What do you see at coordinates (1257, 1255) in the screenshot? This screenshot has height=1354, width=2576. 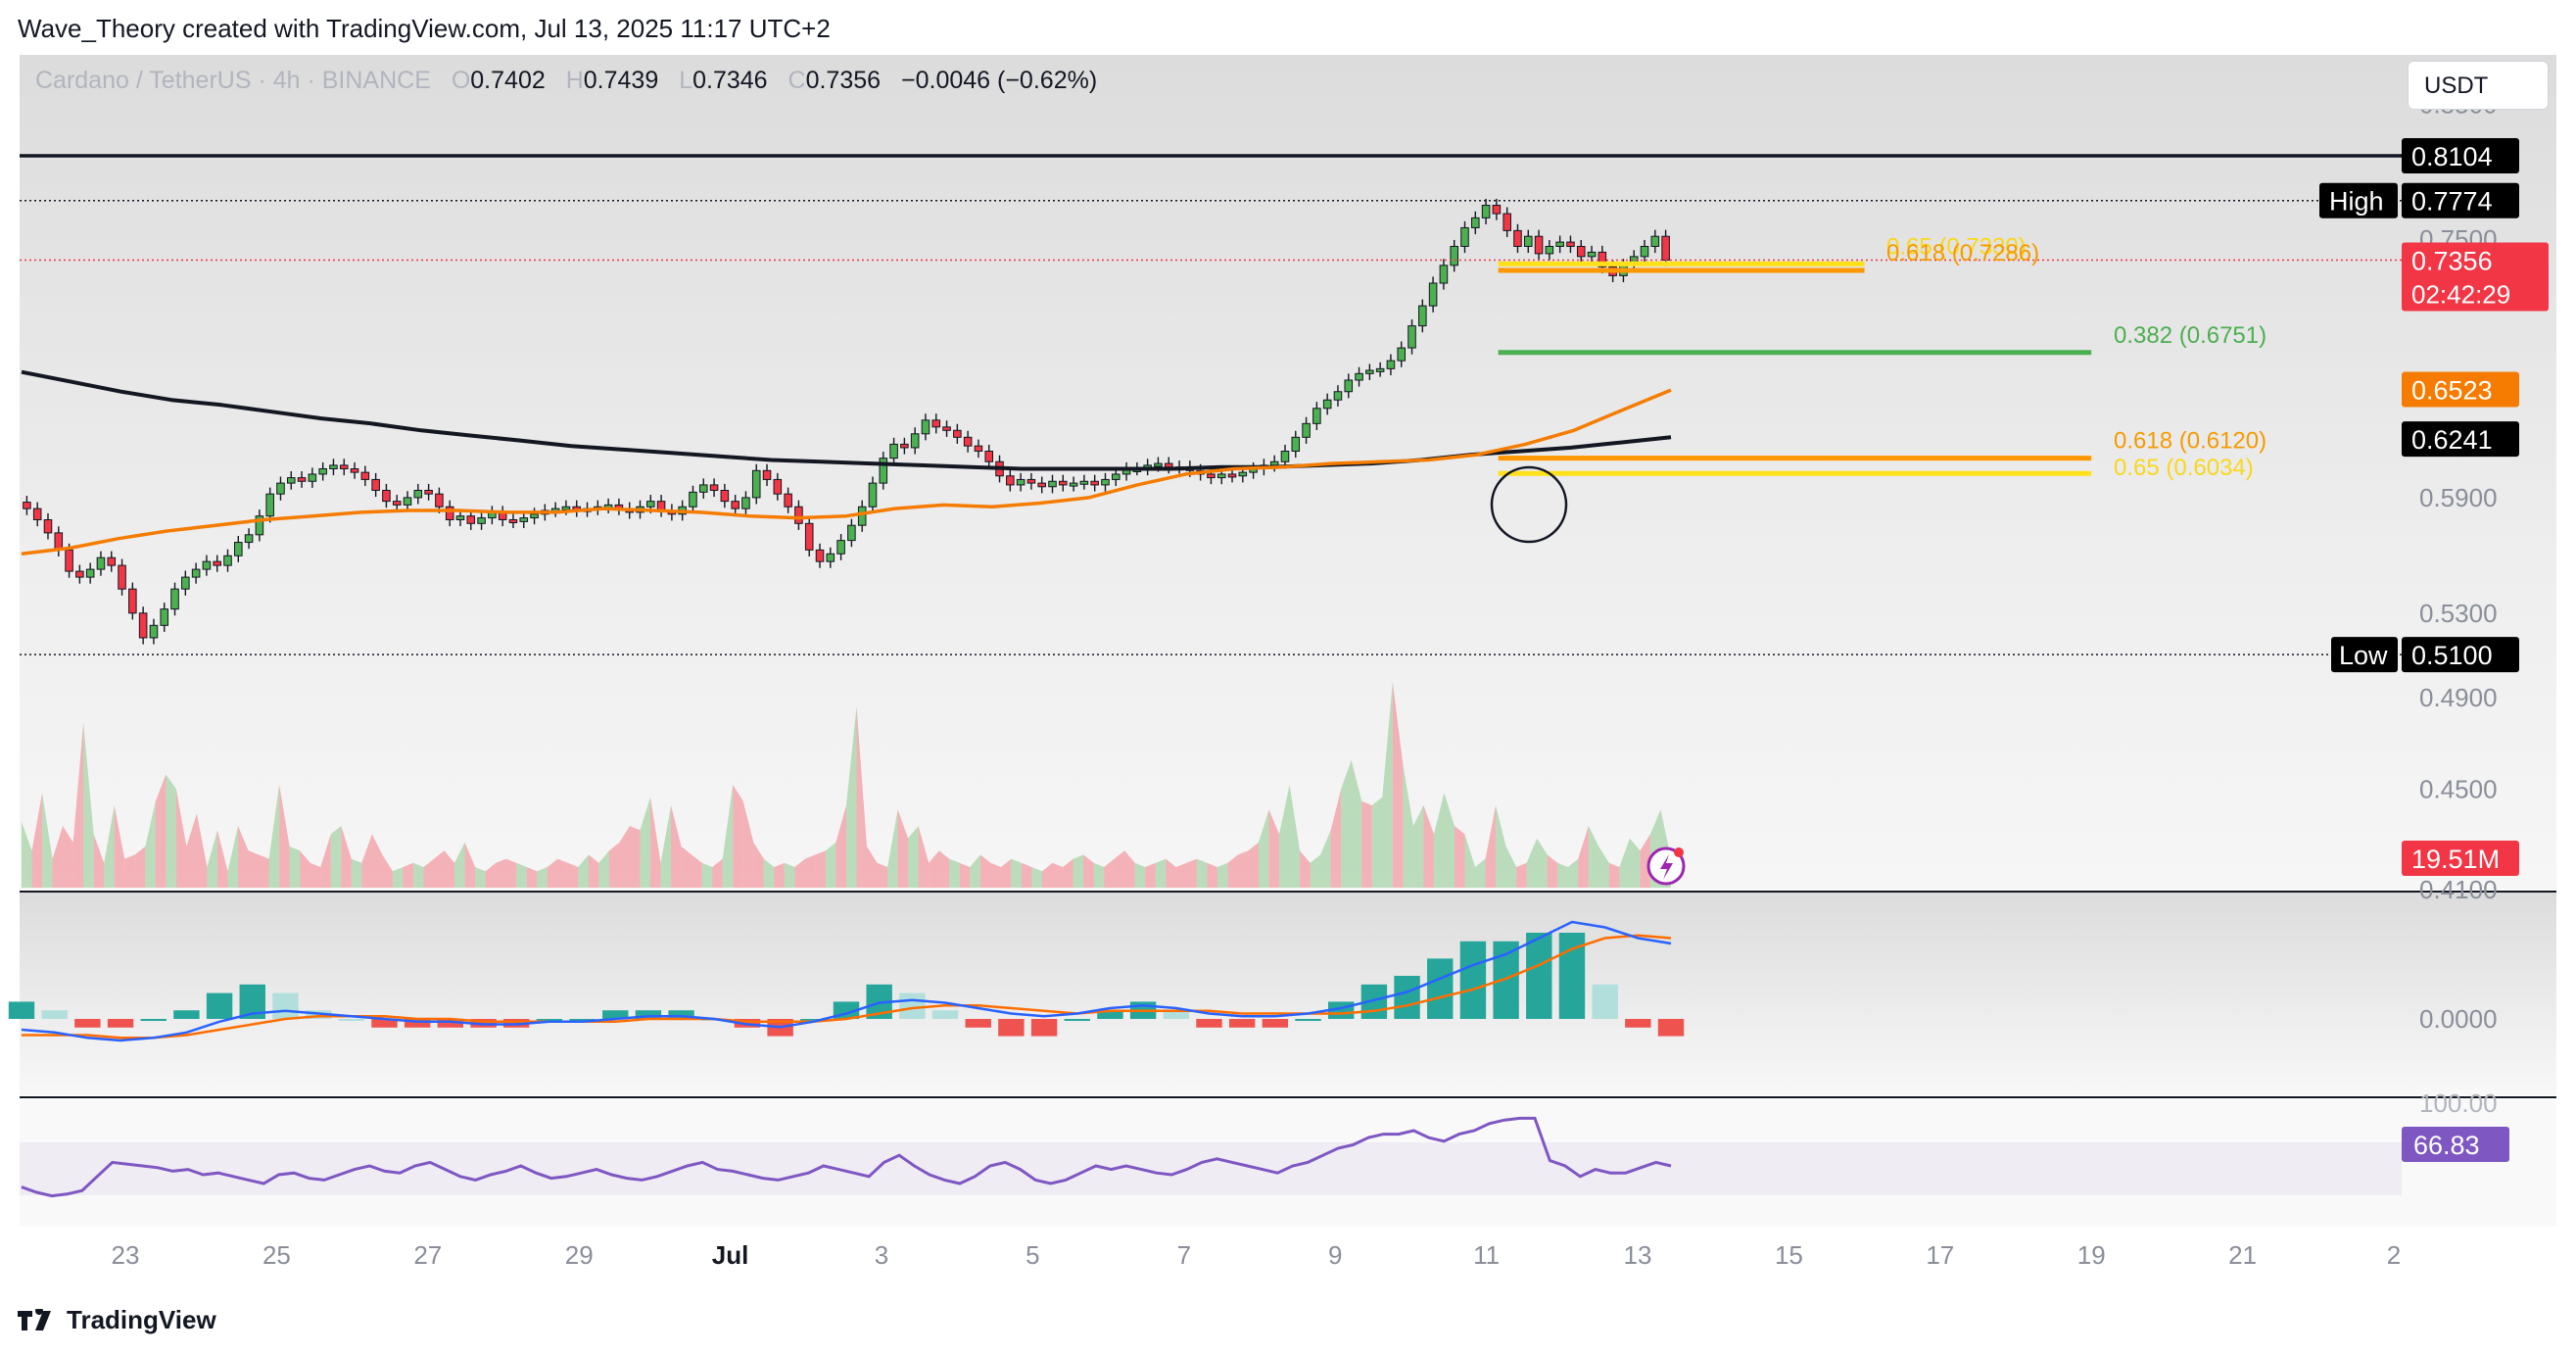 I see `time-axis: 23 25 27 29 Jul 3 5 7 9 11 13 15 17 19 21 2` at bounding box center [1257, 1255].